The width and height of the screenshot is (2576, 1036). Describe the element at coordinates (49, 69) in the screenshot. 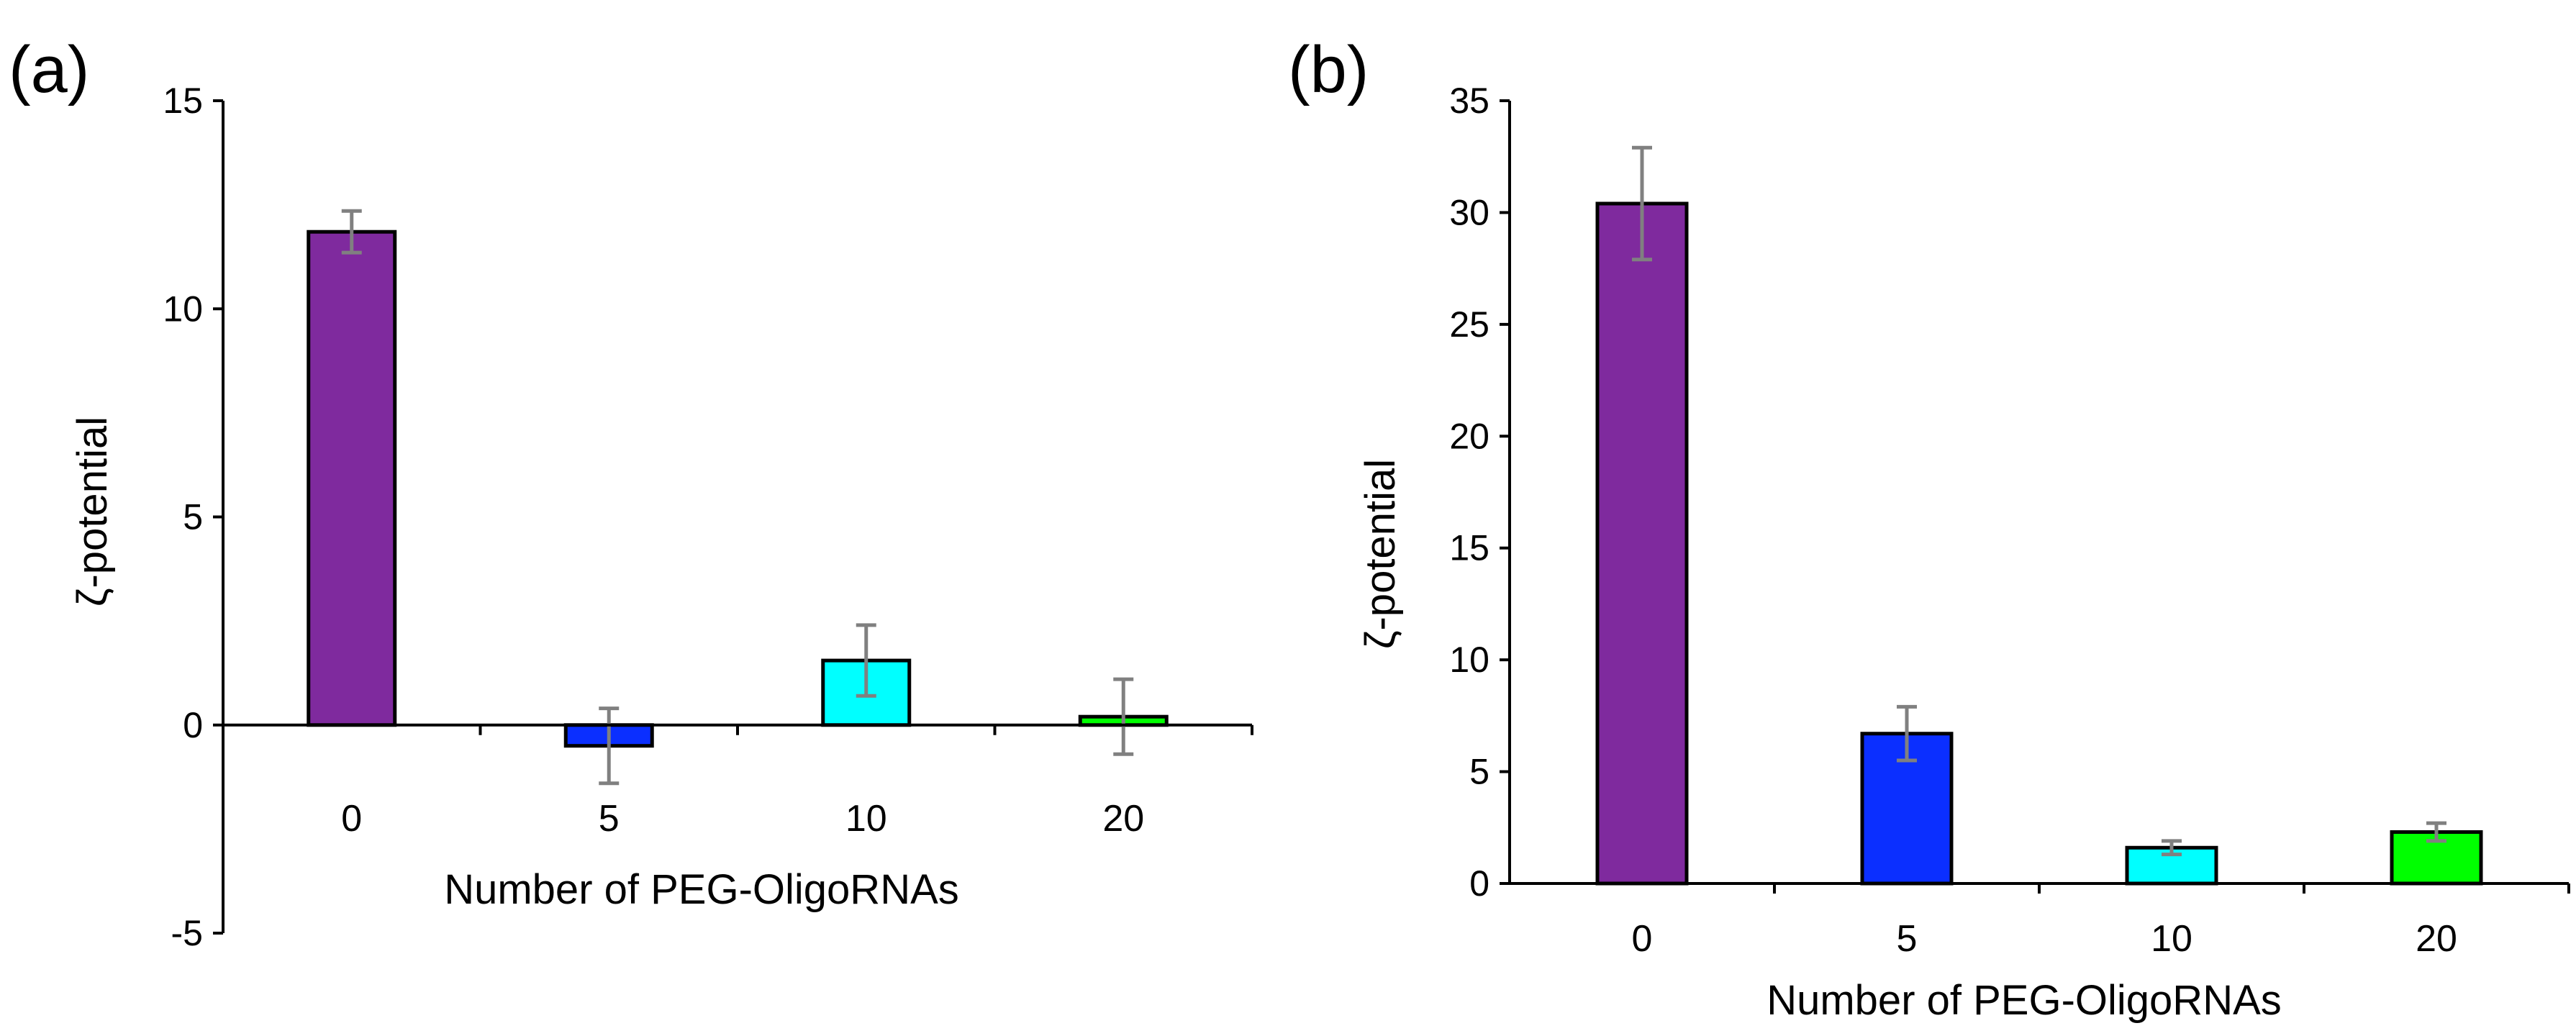

I see `panel-label: (a)` at that location.